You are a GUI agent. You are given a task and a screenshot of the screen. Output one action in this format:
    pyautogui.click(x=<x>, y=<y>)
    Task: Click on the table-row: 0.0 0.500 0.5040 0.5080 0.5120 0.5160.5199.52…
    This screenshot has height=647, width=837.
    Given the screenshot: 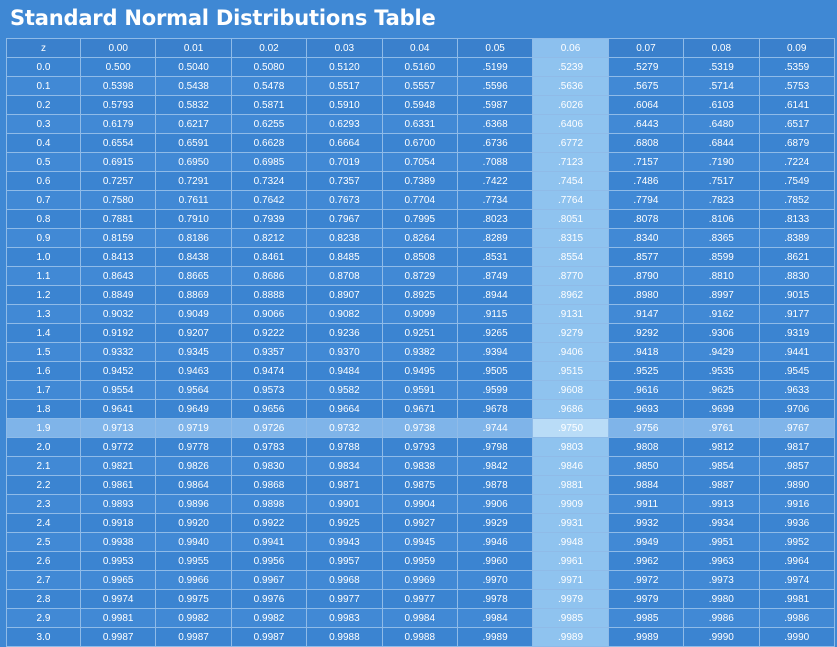 What is the action you would take?
    pyautogui.click(x=420, y=67)
    